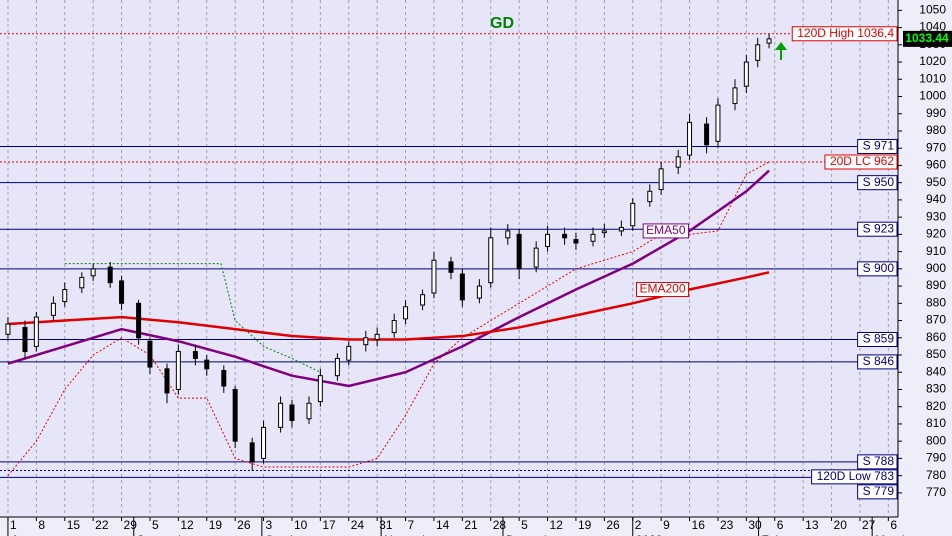 This screenshot has height=536, width=952. What do you see at coordinates (936, 216) in the screenshot?
I see `y-tick-label: 930` at bounding box center [936, 216].